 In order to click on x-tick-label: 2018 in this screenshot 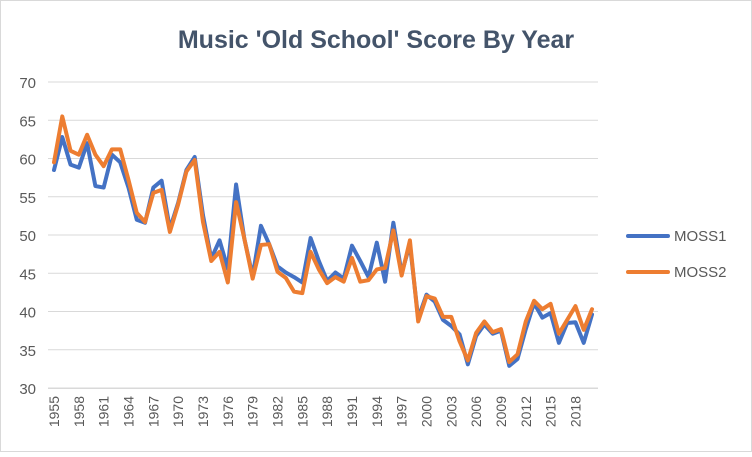, I will do `click(575, 411)`.